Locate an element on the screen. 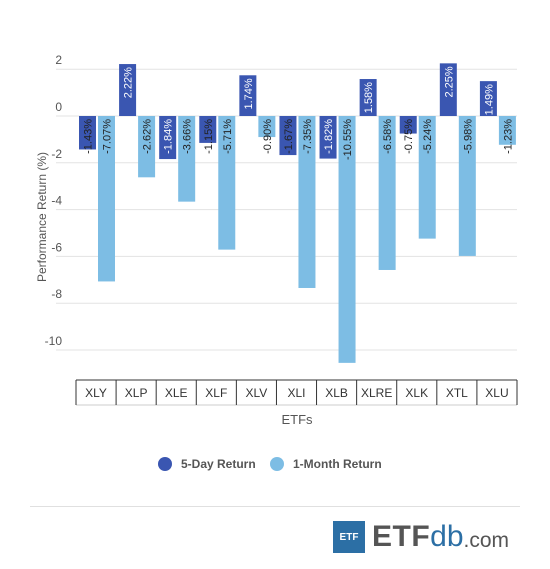  bar-1-month-xle is located at coordinates (187, 159).